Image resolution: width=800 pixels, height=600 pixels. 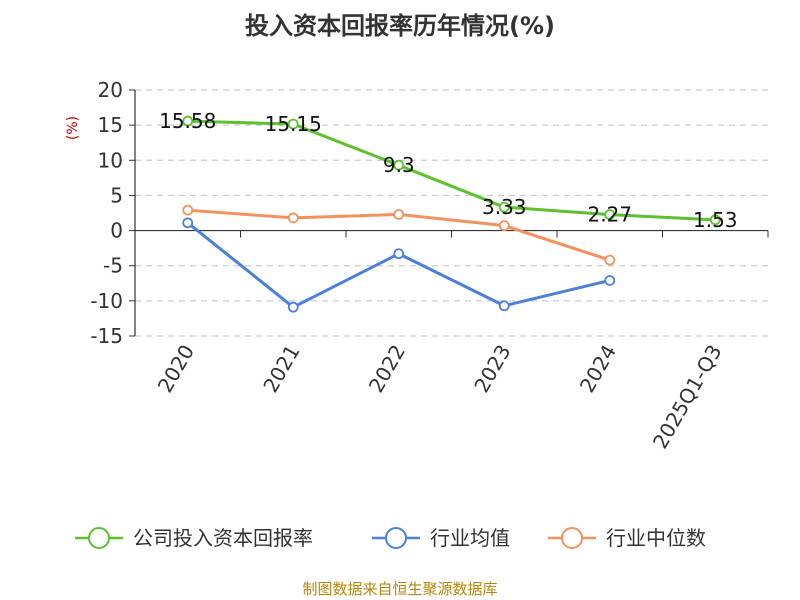 What do you see at coordinates (399, 589) in the screenshot?
I see `source-note: 制图数据来自恒生聚源数据库` at bounding box center [399, 589].